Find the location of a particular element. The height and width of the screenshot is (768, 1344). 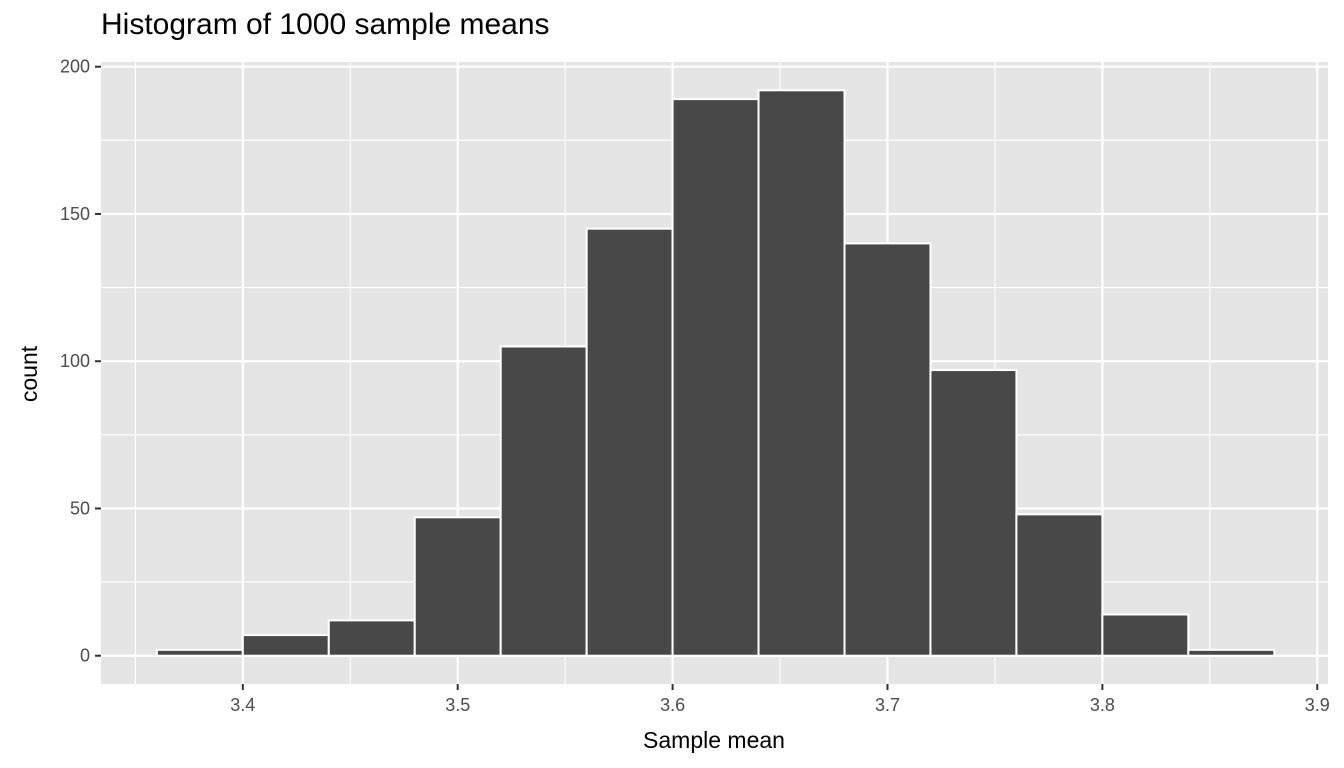

y-tick-label: 0 is located at coordinates (85, 656).